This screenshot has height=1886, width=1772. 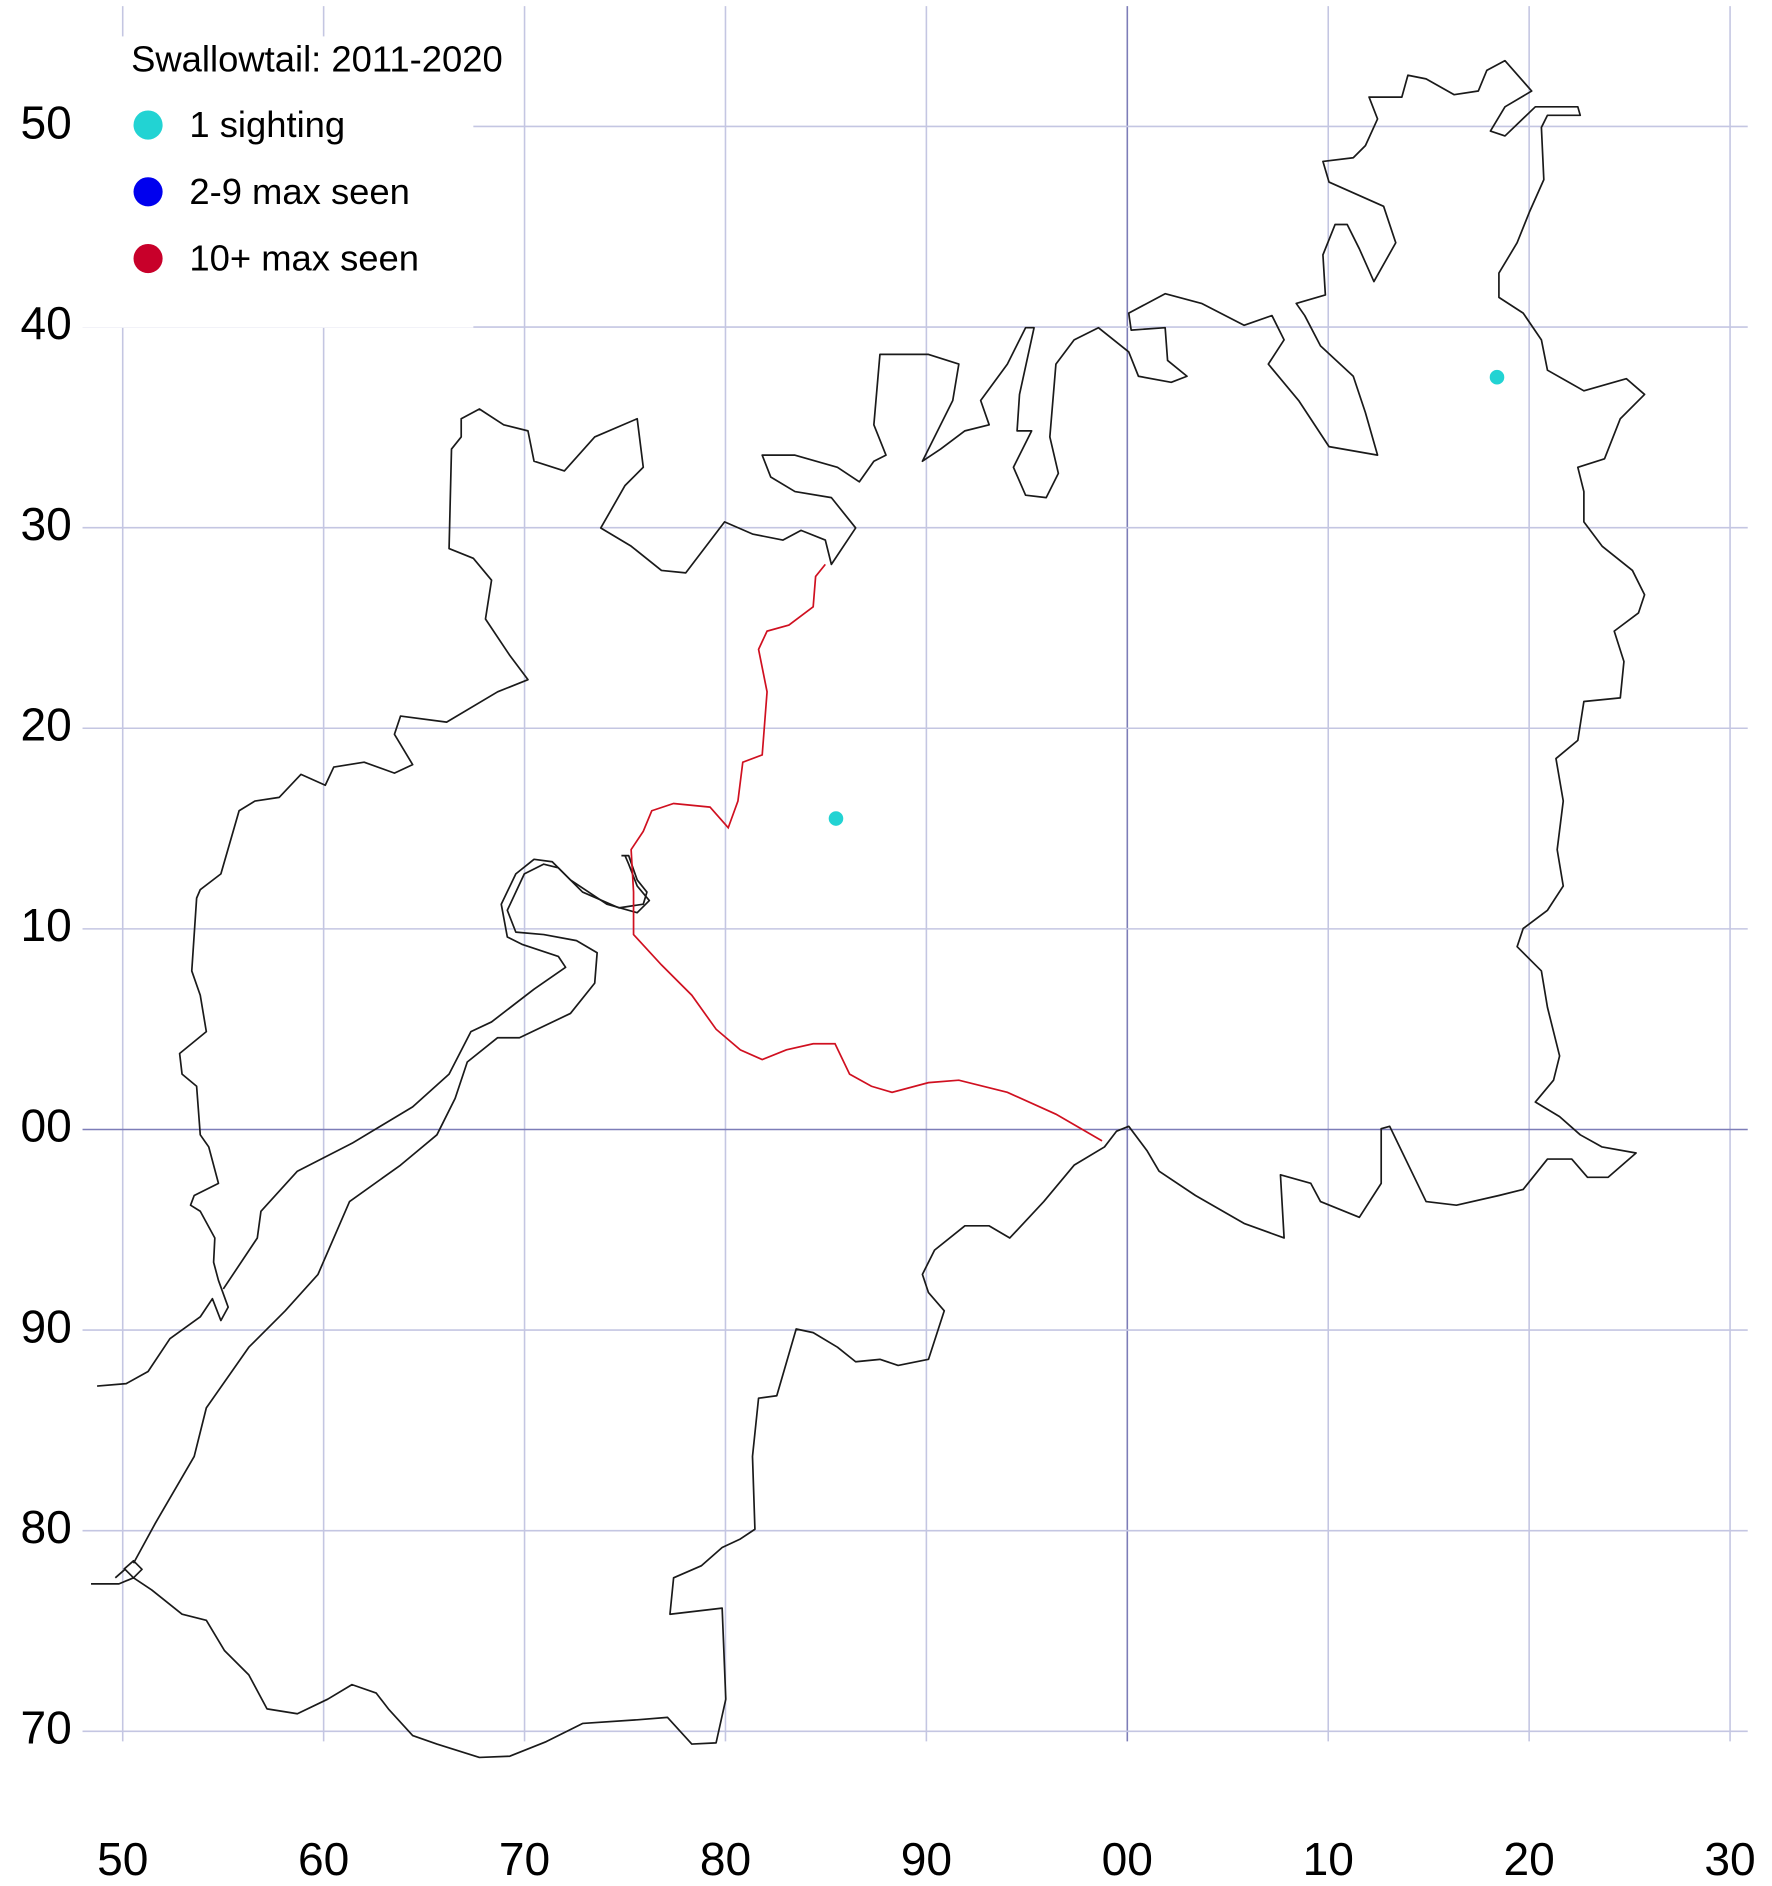 I want to click on x-tick-label: 00, so click(x=1127, y=1859).